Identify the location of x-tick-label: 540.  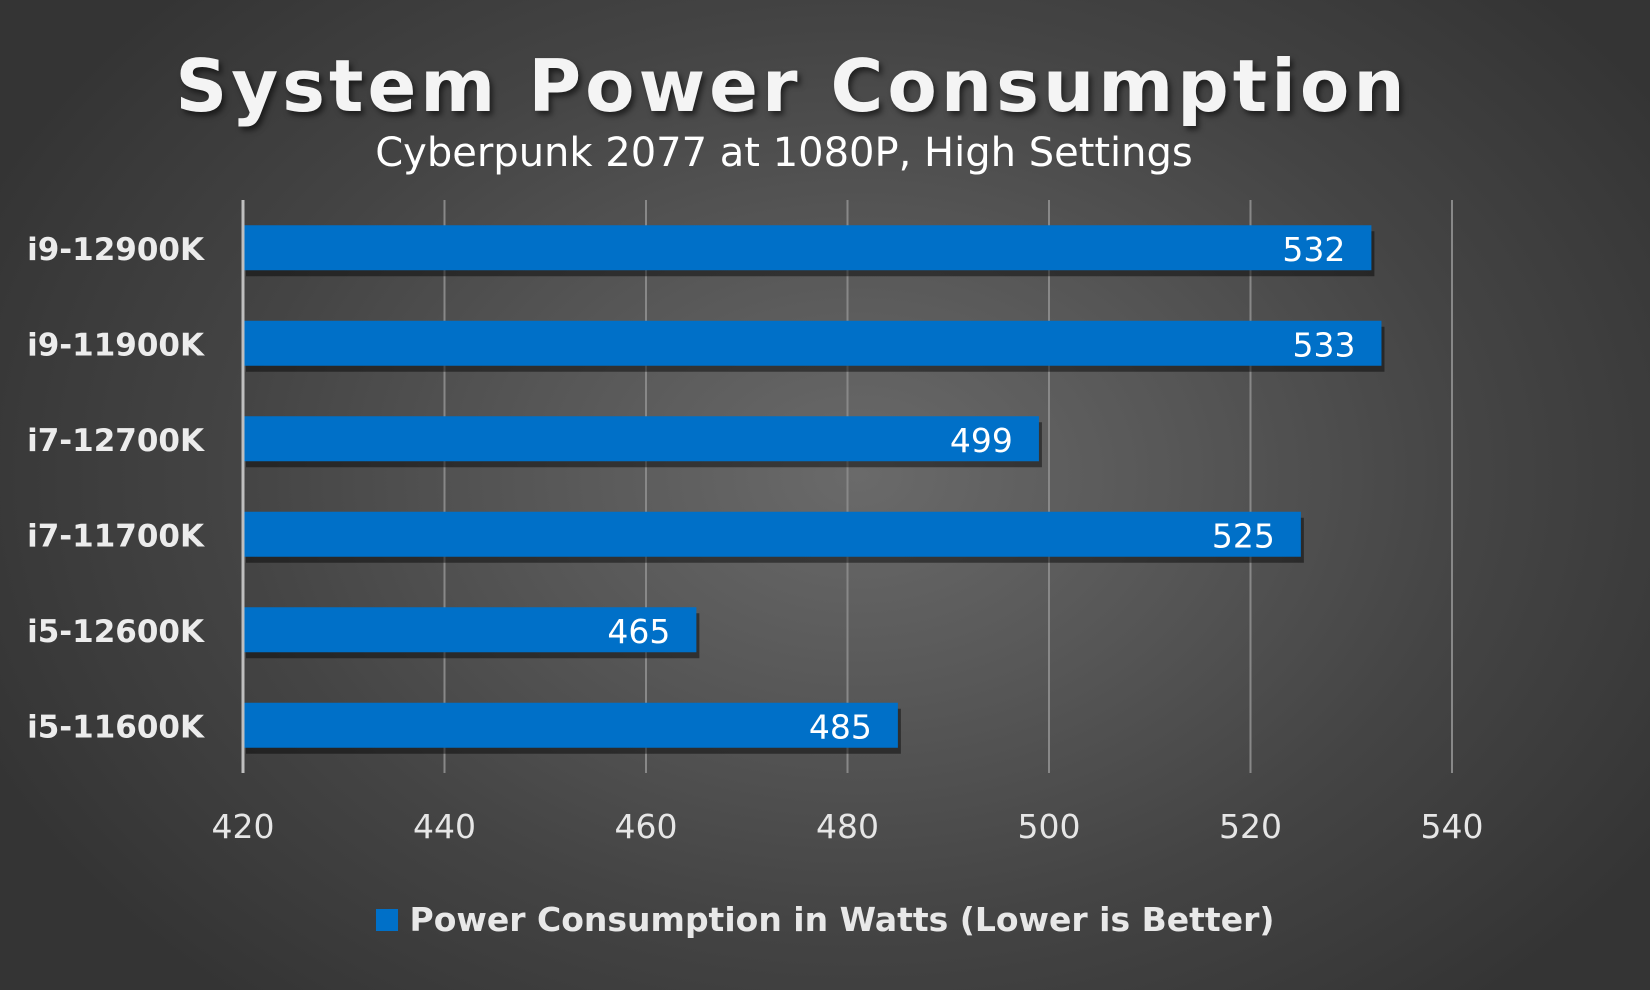
(1452, 826).